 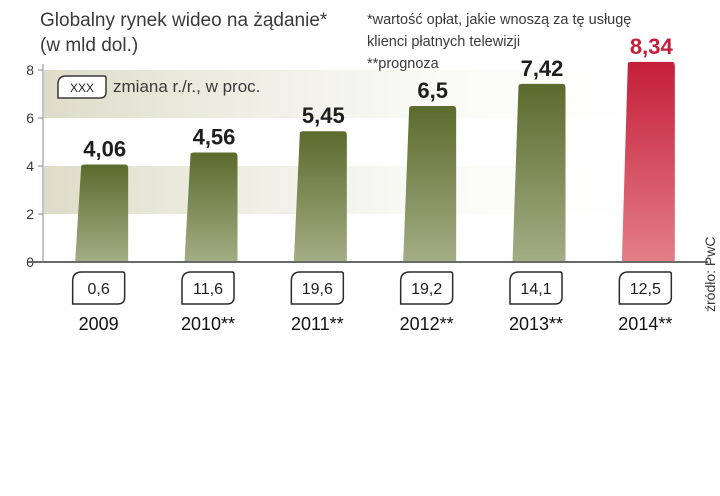 I want to click on chart-title: Globalny rynek wideo na żądanie*, so click(x=184, y=20).